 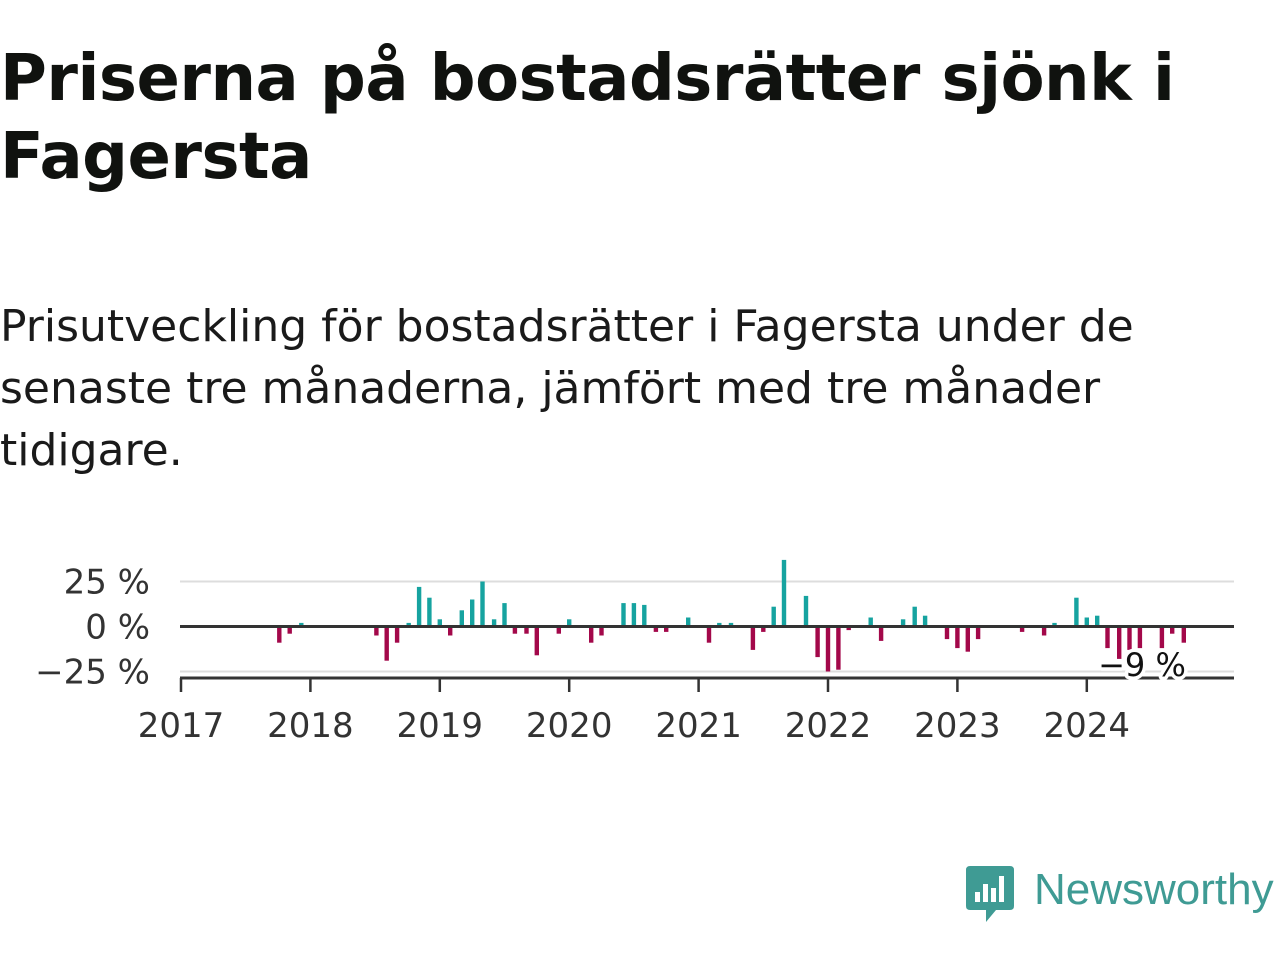 I want to click on bar-layer, so click(x=731, y=615).